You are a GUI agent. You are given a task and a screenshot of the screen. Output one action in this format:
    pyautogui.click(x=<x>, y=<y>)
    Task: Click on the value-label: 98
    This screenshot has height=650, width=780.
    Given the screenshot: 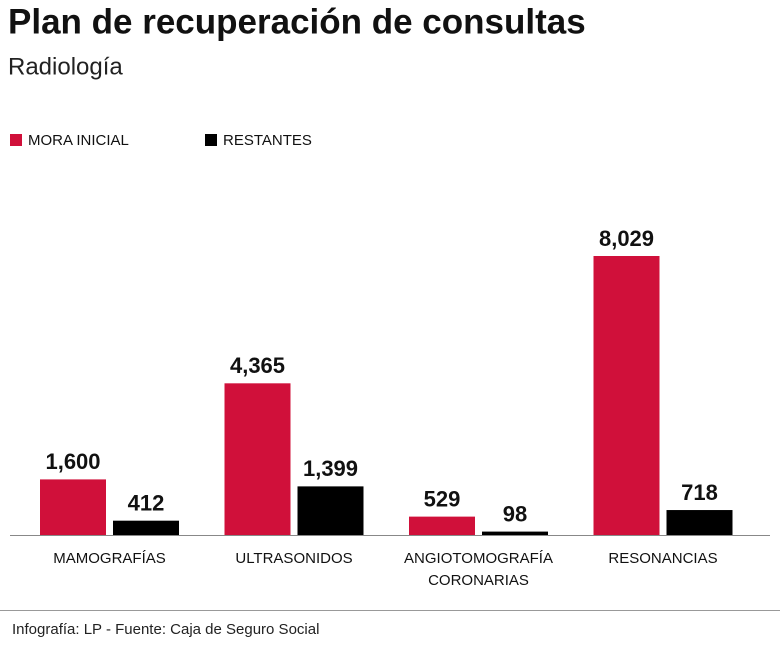 What is the action you would take?
    pyautogui.click(x=515, y=513)
    